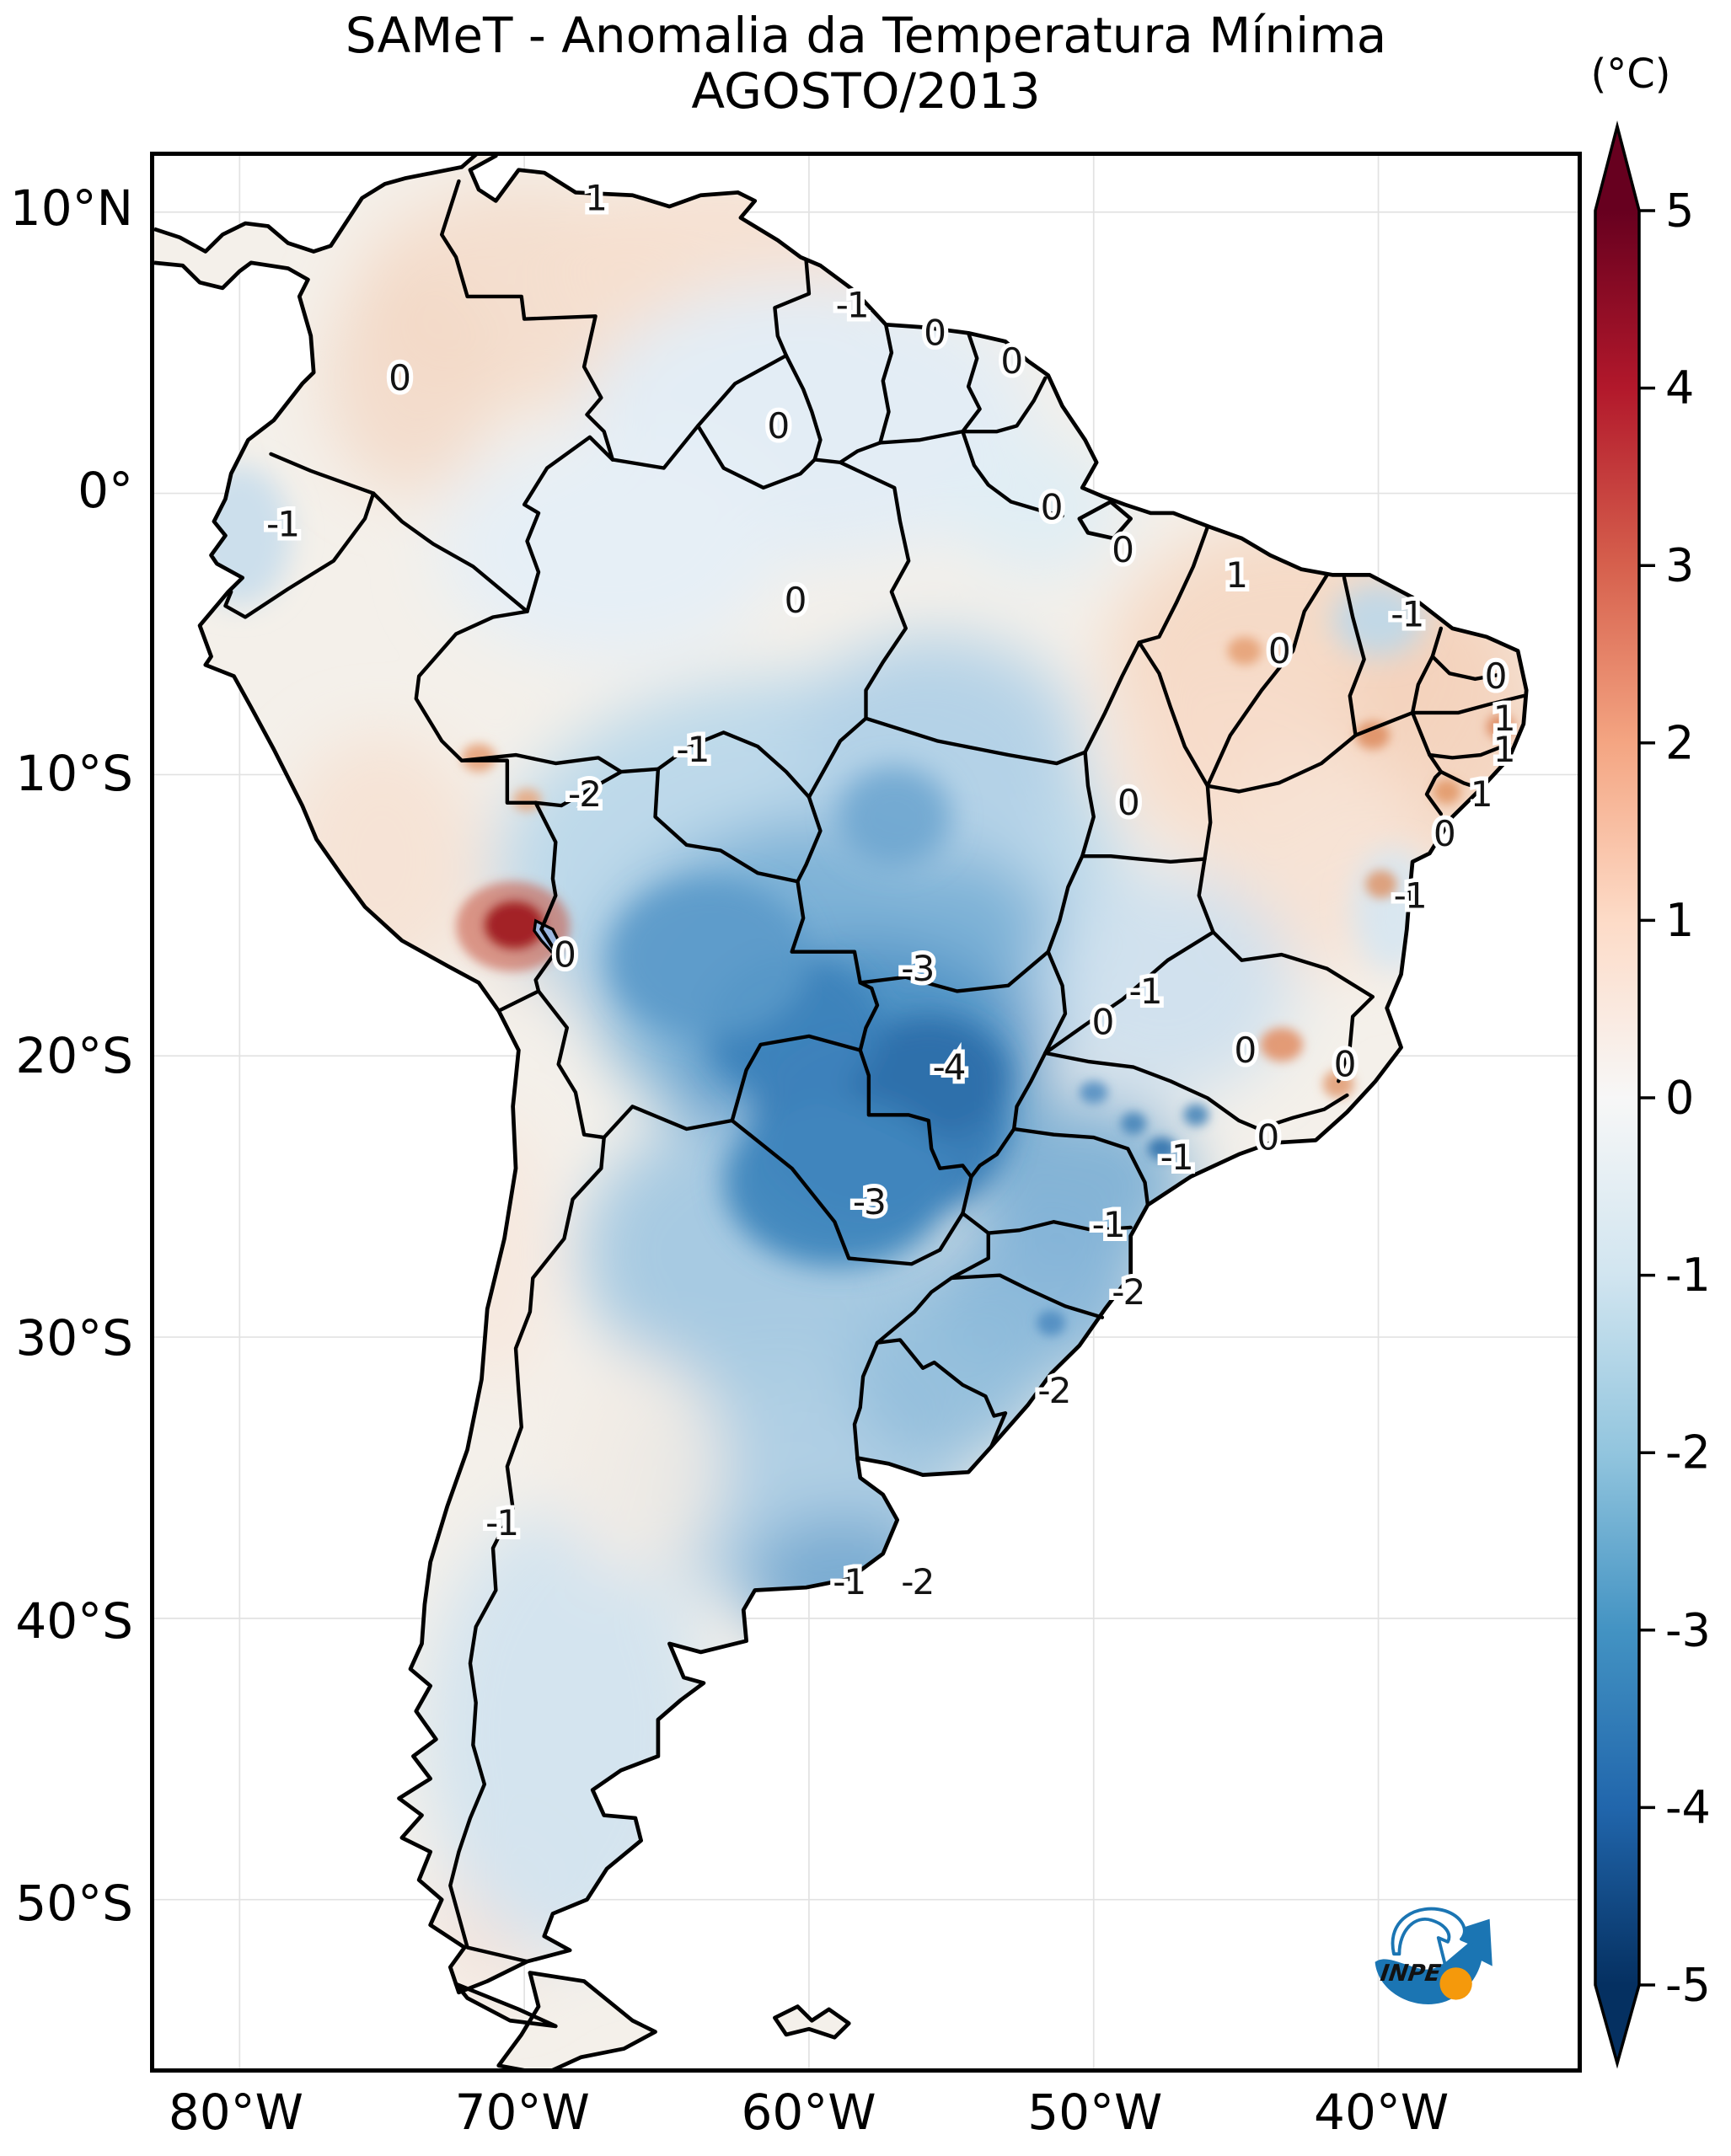 Image resolution: width=1731 pixels, height=2156 pixels. What do you see at coordinates (236, 2112) in the screenshot?
I see `lon-tick-label: 80°W` at bounding box center [236, 2112].